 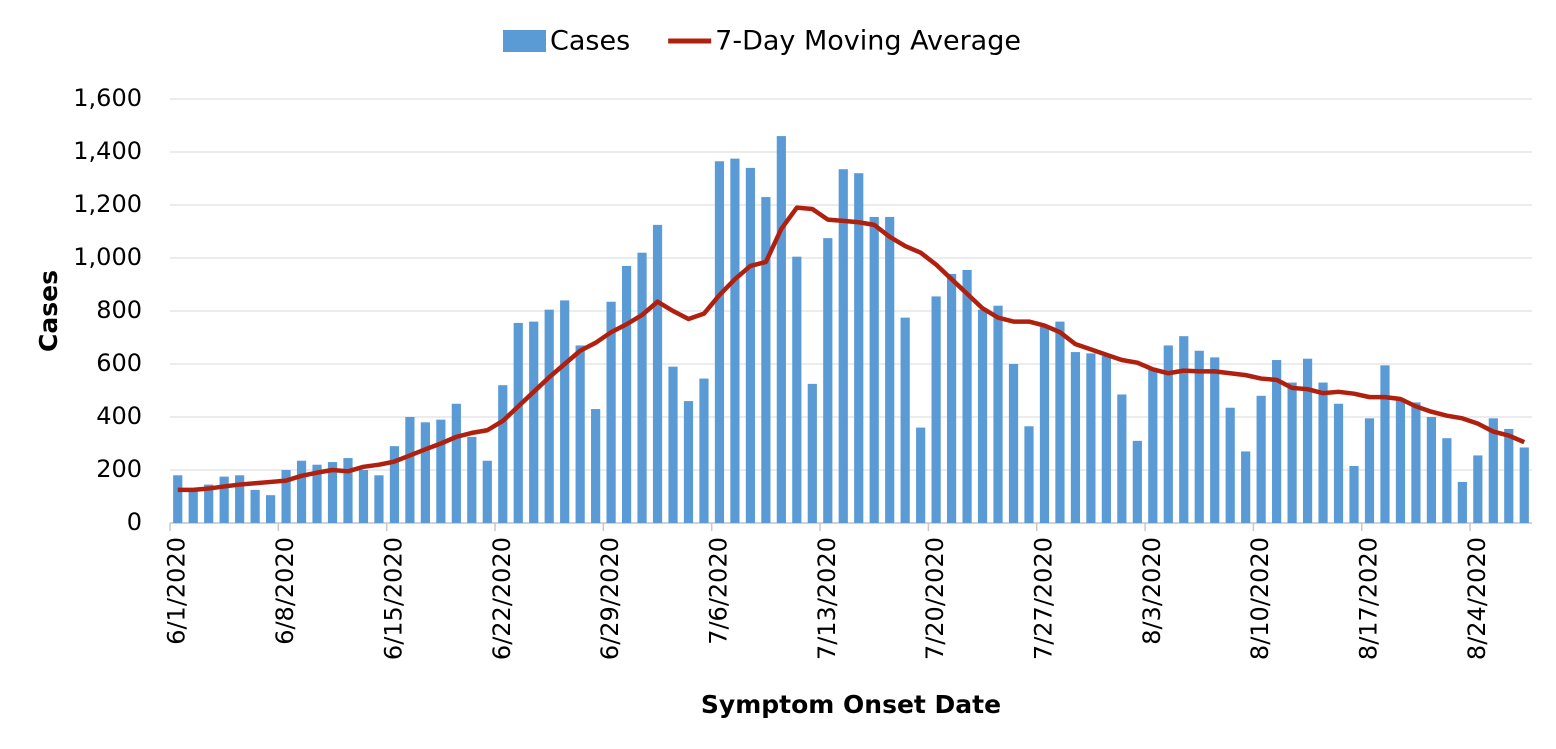 What do you see at coordinates (119, 363) in the screenshot?
I see `y-tick-label: 600` at bounding box center [119, 363].